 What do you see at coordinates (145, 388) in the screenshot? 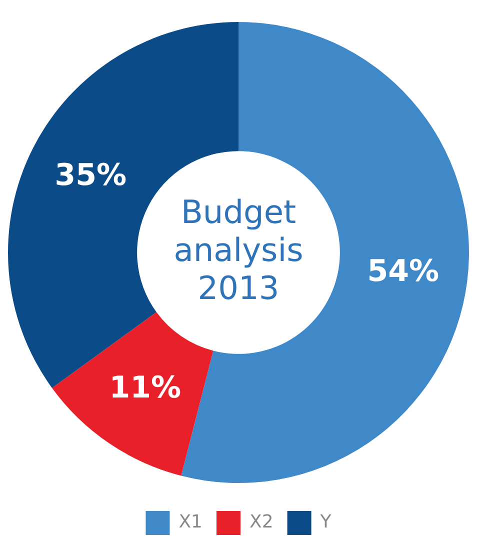
I see `data-label: 11%` at bounding box center [145, 388].